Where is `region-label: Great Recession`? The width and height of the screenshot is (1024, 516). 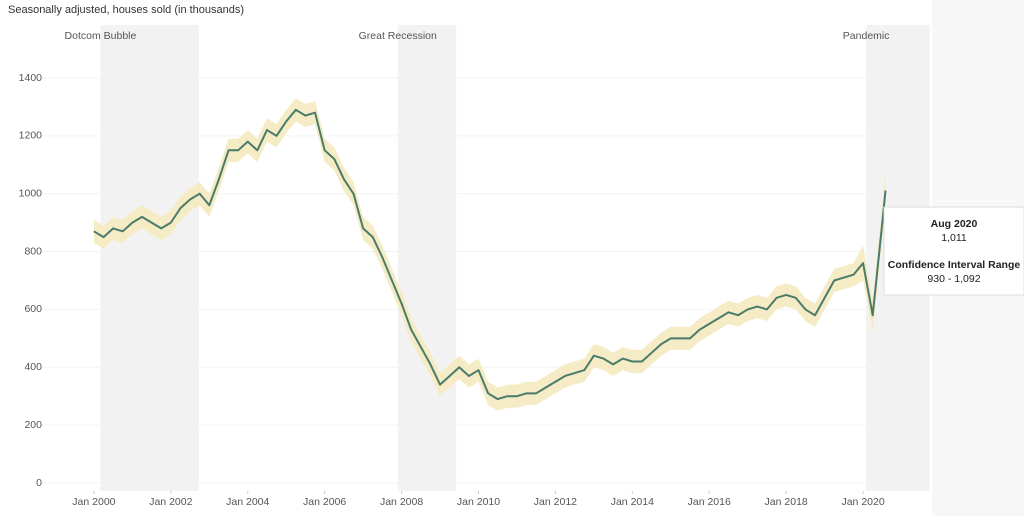 region-label: Great Recession is located at coordinates (398, 36).